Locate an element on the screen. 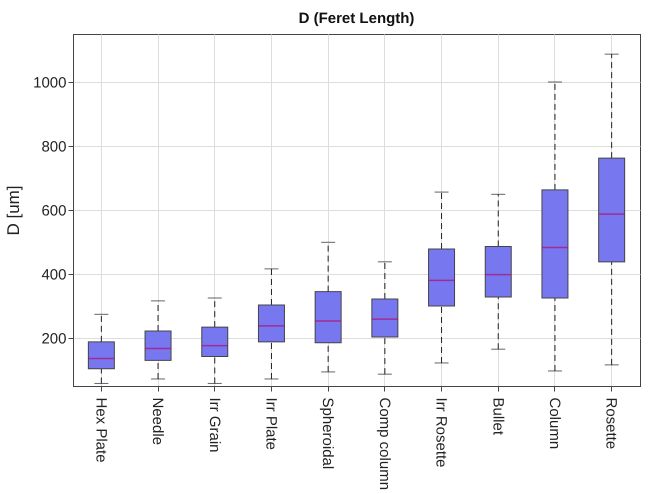  x-tick-label: Irr Grain is located at coordinates (214, 425).